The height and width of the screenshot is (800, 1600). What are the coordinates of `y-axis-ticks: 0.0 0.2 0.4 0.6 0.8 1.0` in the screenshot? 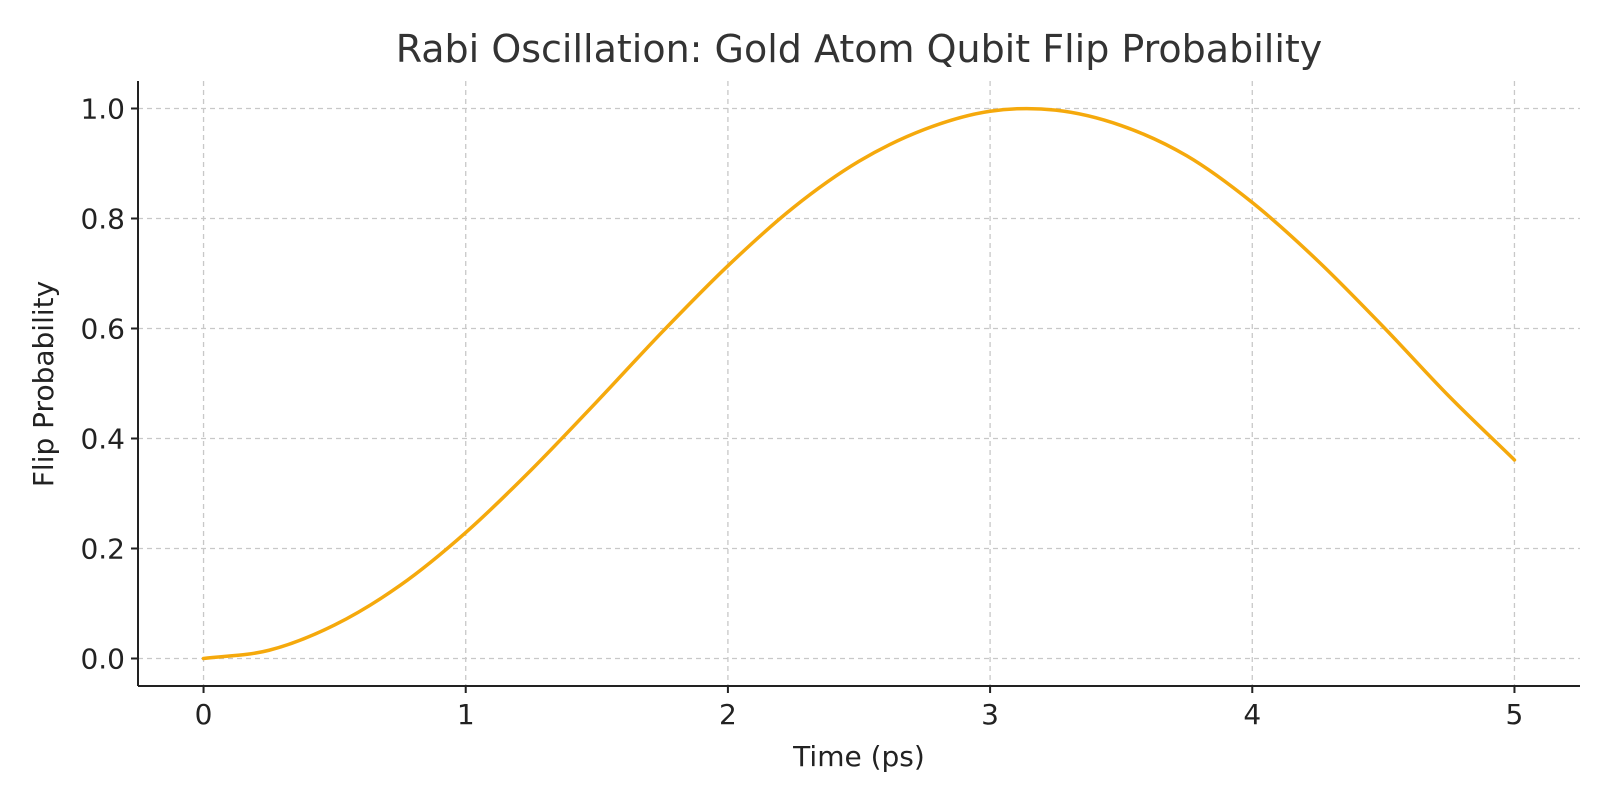 It's located at (109, 384).